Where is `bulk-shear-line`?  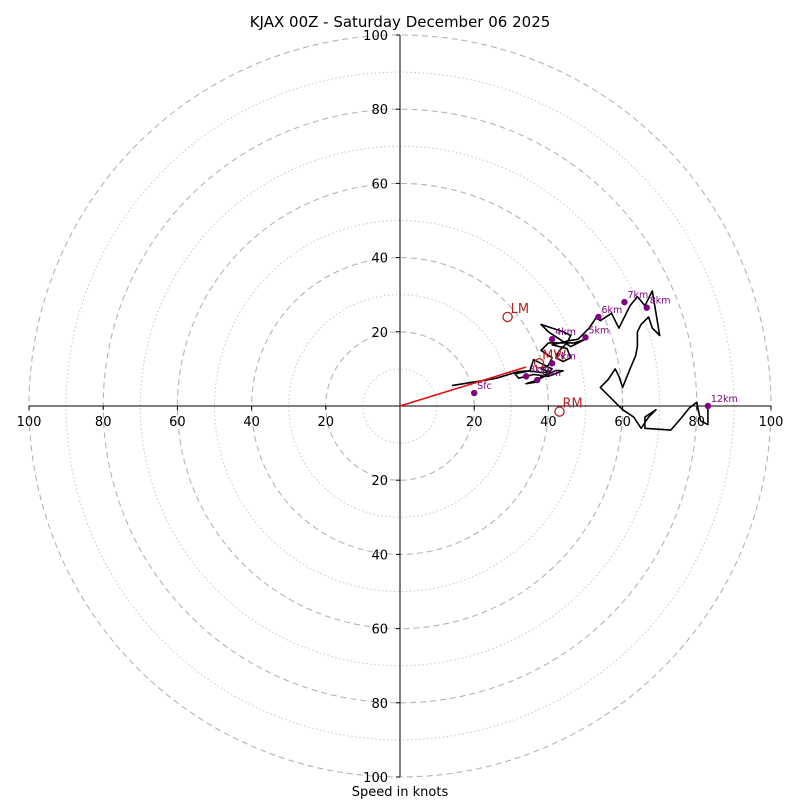 bulk-shear-line is located at coordinates (463, 386).